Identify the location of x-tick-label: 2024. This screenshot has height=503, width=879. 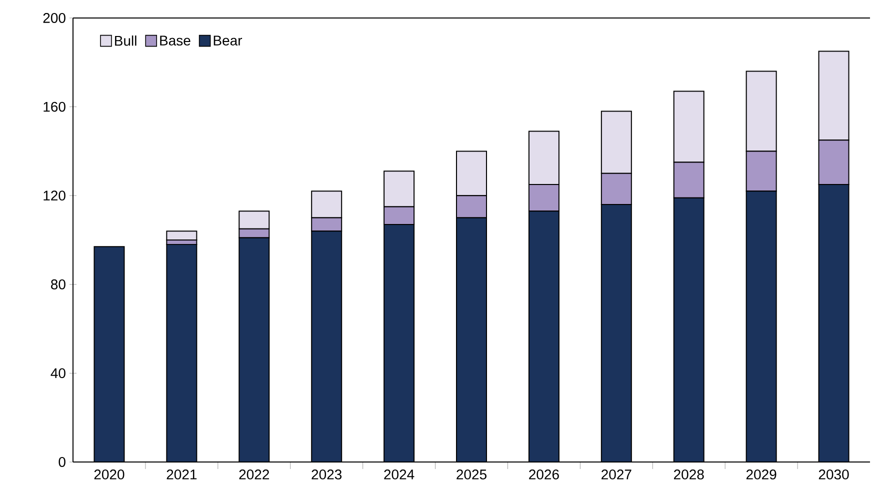
(399, 475).